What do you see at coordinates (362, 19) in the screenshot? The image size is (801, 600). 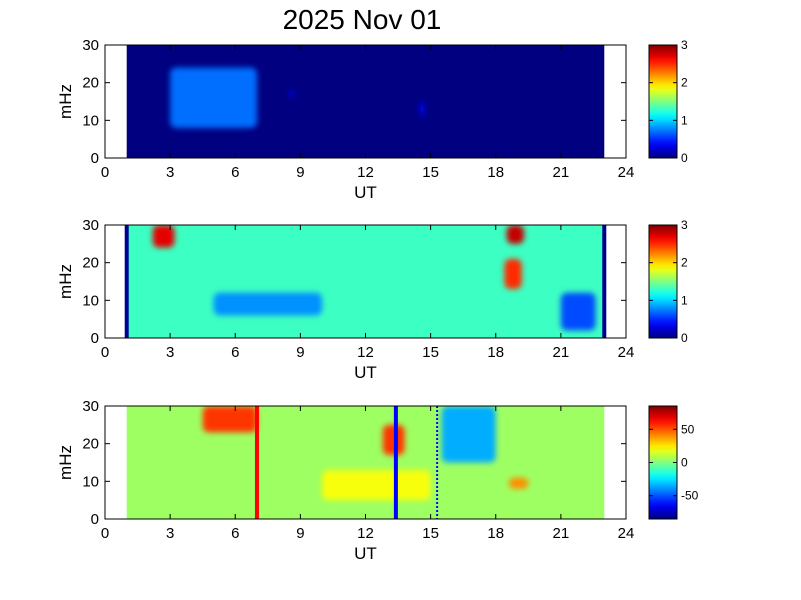 I see `figure-title: 2025 Nov 01` at bounding box center [362, 19].